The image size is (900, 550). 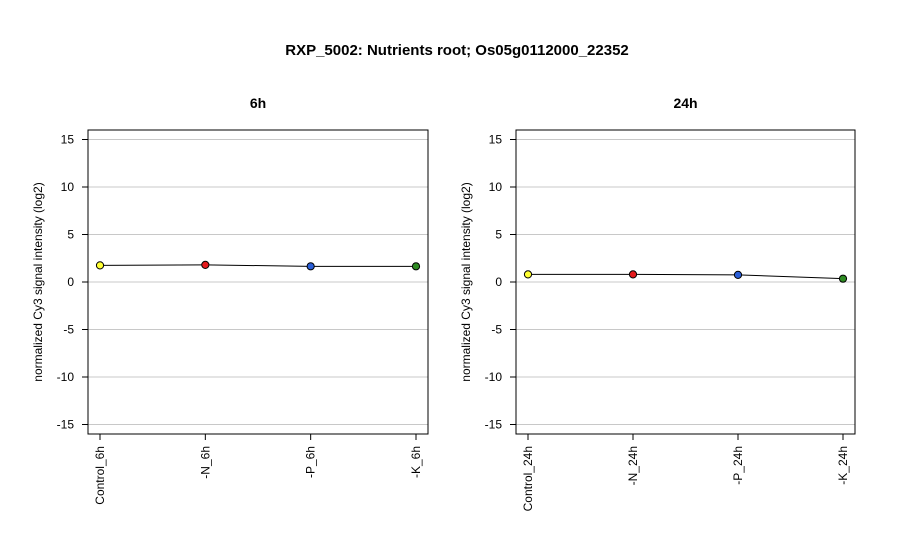 What do you see at coordinates (100, 475) in the screenshot?
I see `x-tick-label: Control_6h` at bounding box center [100, 475].